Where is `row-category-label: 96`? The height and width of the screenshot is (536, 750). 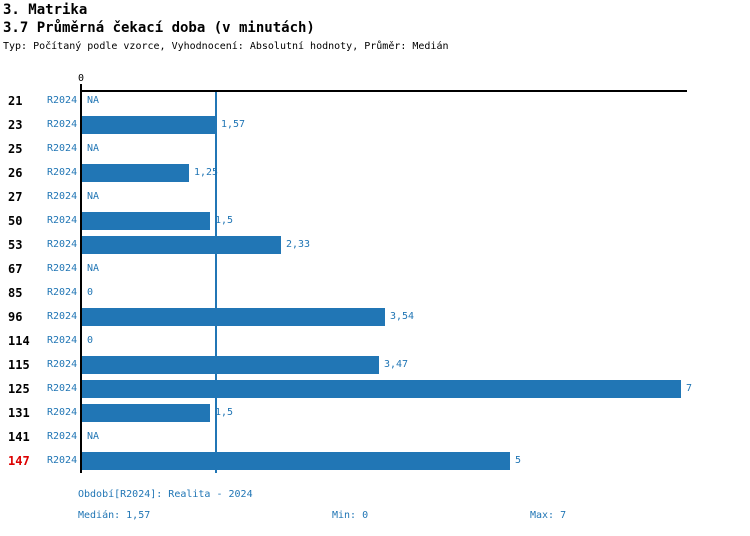
row-category-label: 96 is located at coordinates (15, 317).